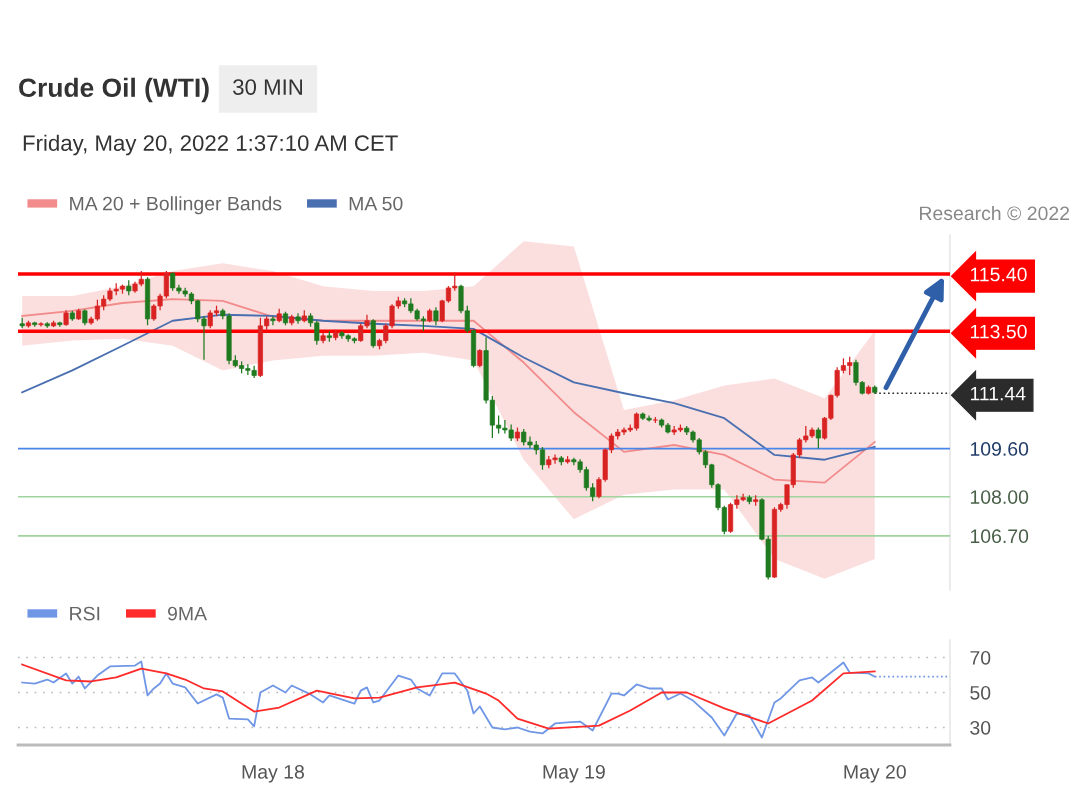 This screenshot has width=1080, height=791. I want to click on y-tick-label: 106.70, so click(999, 536).